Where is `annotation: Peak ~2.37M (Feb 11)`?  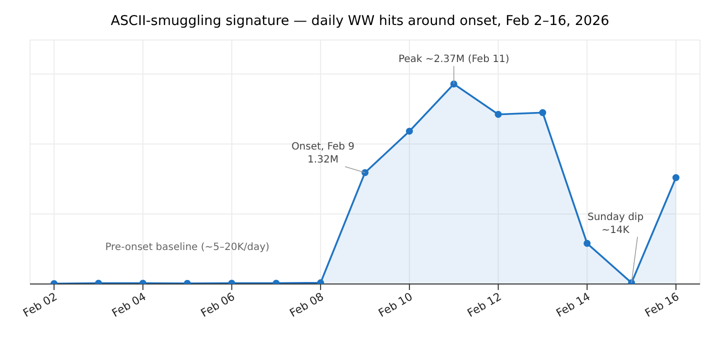 annotation: Peak ~2.37M (Feb 11) is located at coordinates (454, 59).